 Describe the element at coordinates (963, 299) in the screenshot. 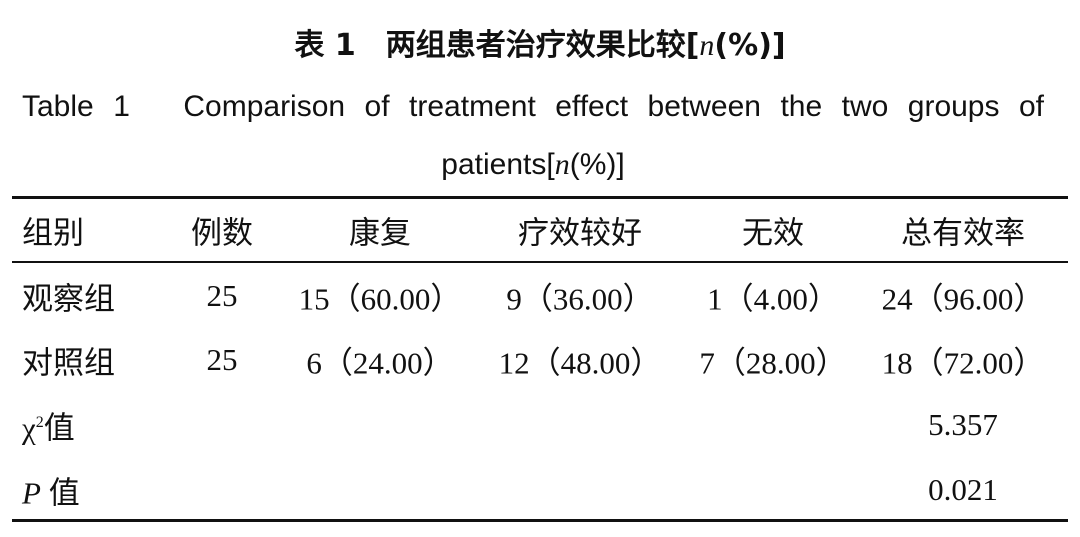

I see `cell: 24（96.00）` at that location.